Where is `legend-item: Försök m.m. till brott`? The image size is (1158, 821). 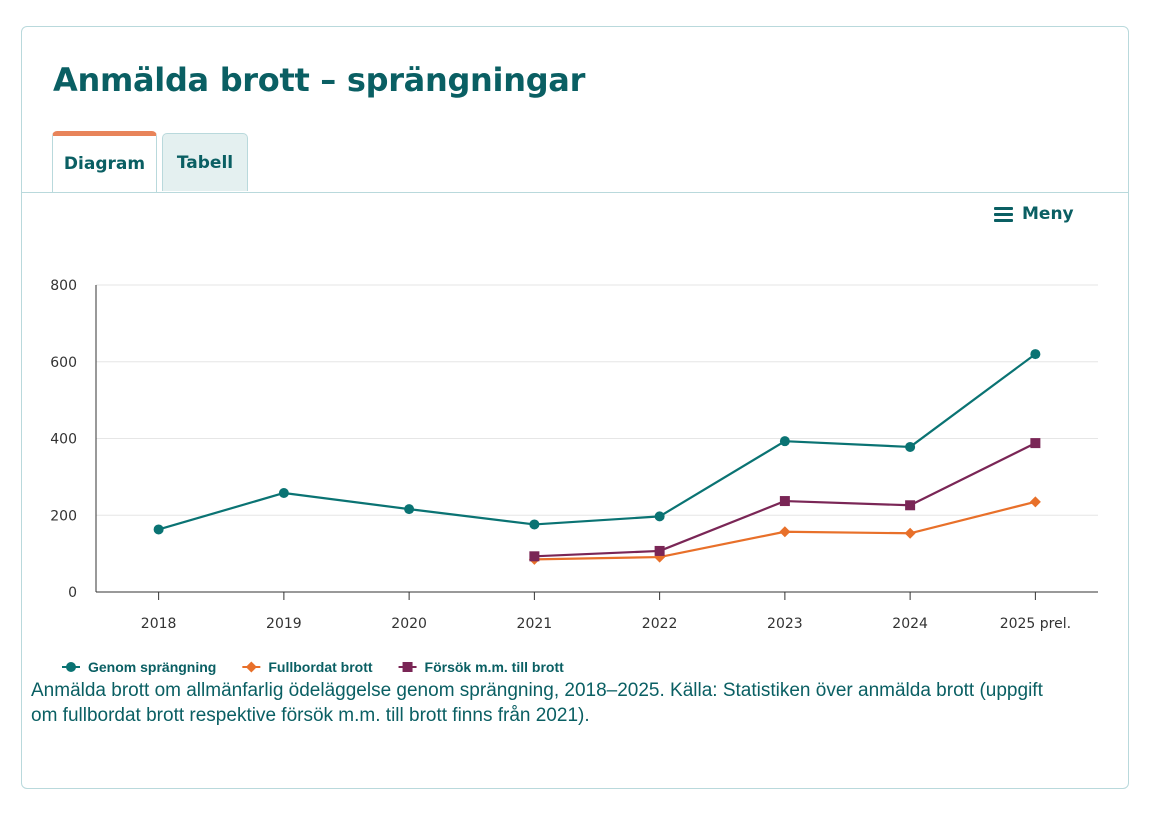
legend-item: Försök m.m. till brott is located at coordinates (481, 667).